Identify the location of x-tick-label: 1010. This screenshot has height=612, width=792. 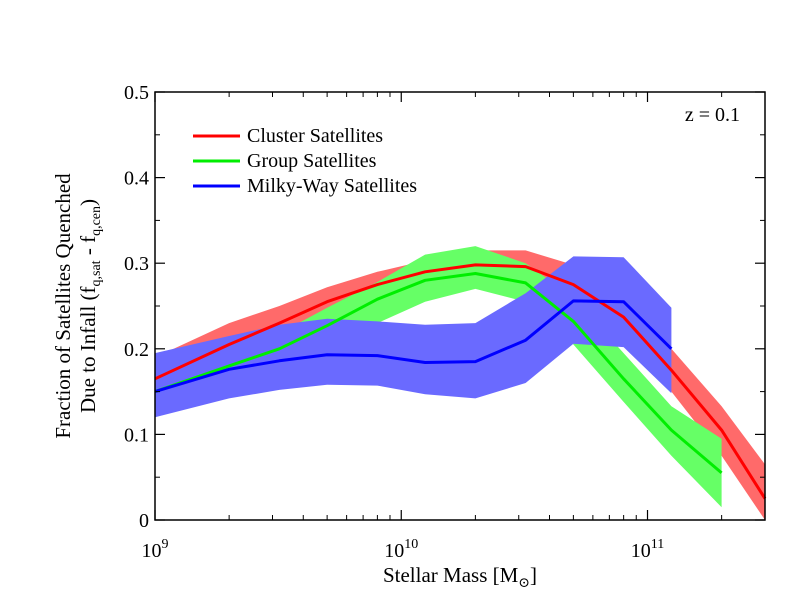
(401, 549).